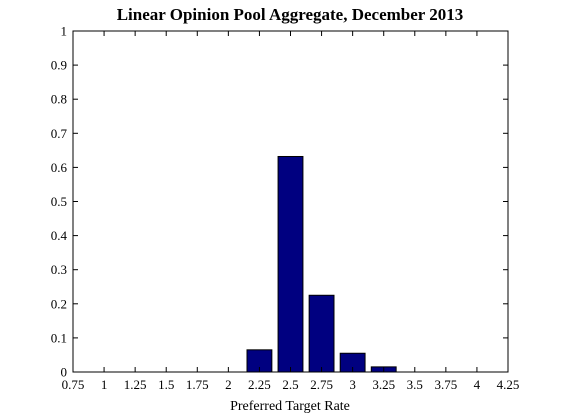 This screenshot has width=561, height=419. What do you see at coordinates (197, 384) in the screenshot?
I see `x-tick-label: 1.75` at bounding box center [197, 384].